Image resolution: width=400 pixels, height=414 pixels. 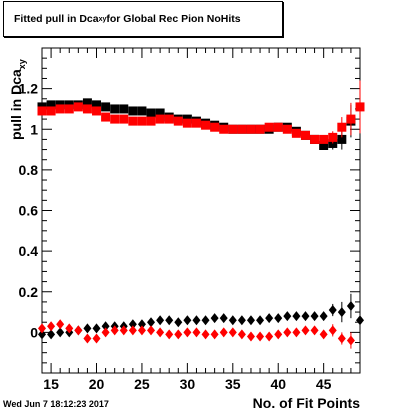 I want to click on y-tick-label: 0.4, so click(x=29, y=251).